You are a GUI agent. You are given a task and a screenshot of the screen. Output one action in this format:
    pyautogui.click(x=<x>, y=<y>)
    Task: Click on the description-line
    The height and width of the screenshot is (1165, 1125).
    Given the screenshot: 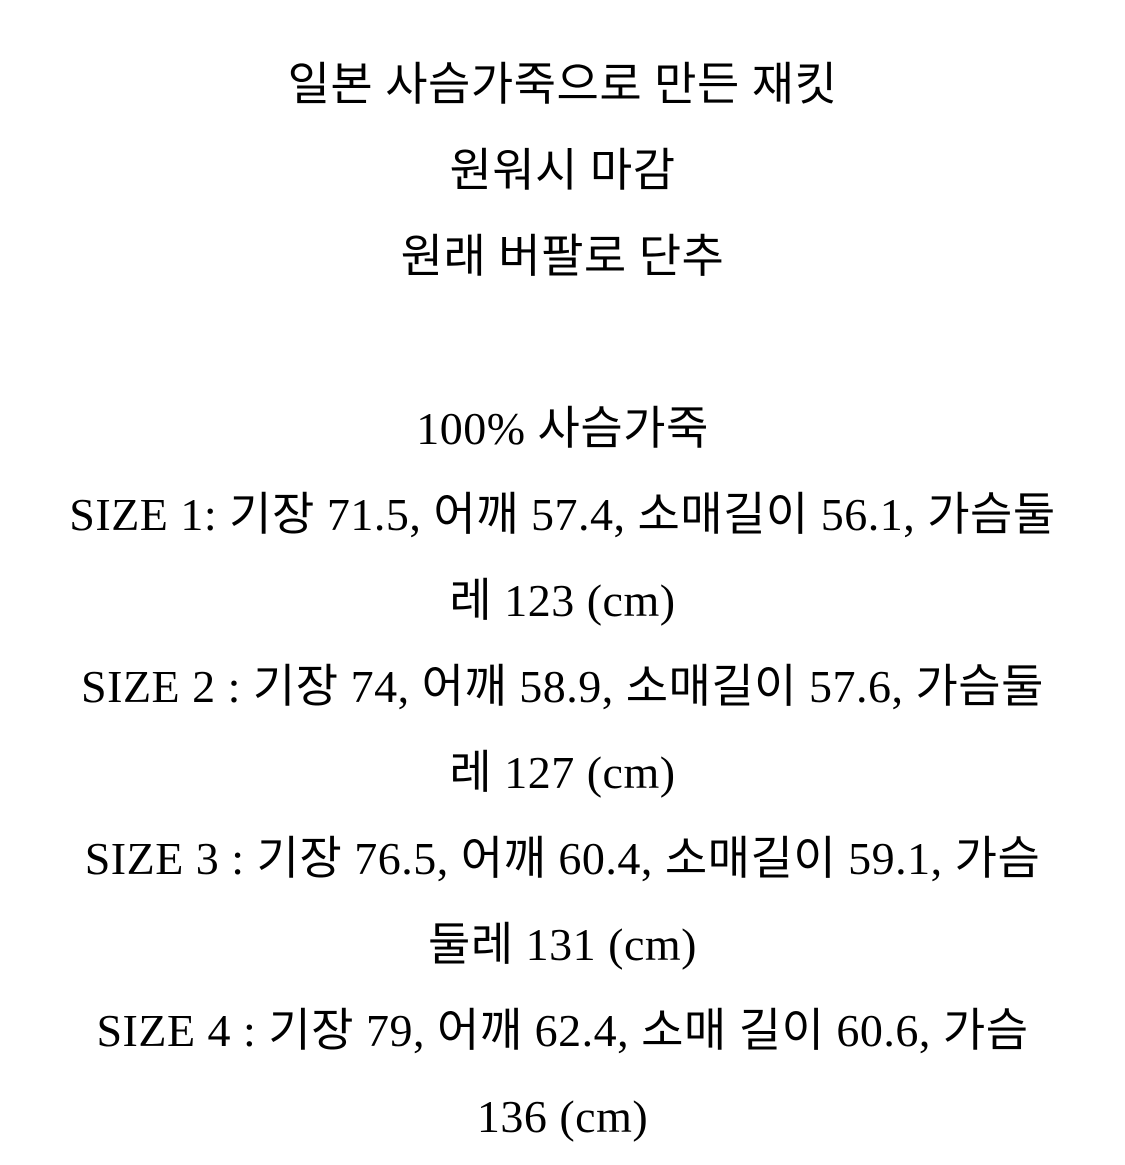 What is the action you would take?
    pyautogui.click(x=562, y=343)
    